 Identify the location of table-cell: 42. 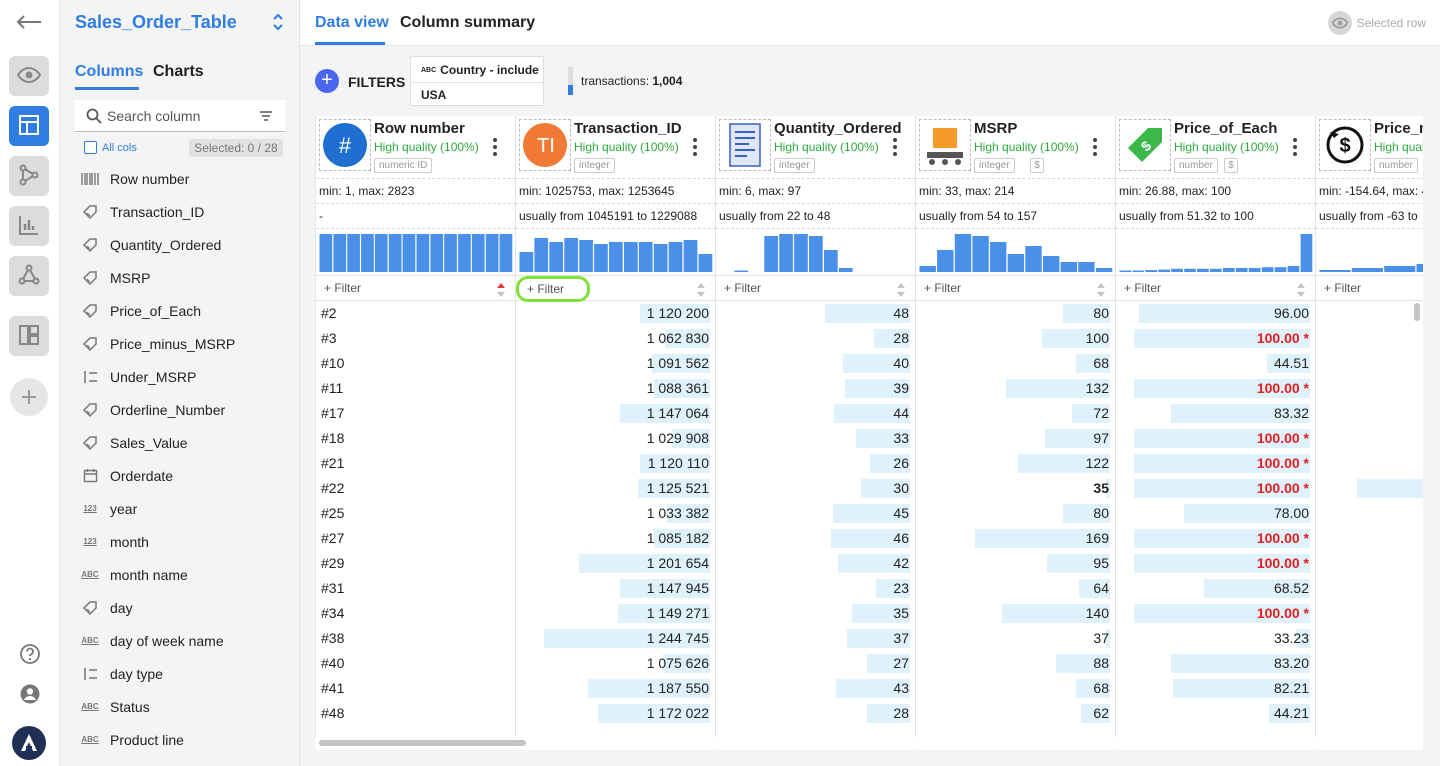
(816, 563).